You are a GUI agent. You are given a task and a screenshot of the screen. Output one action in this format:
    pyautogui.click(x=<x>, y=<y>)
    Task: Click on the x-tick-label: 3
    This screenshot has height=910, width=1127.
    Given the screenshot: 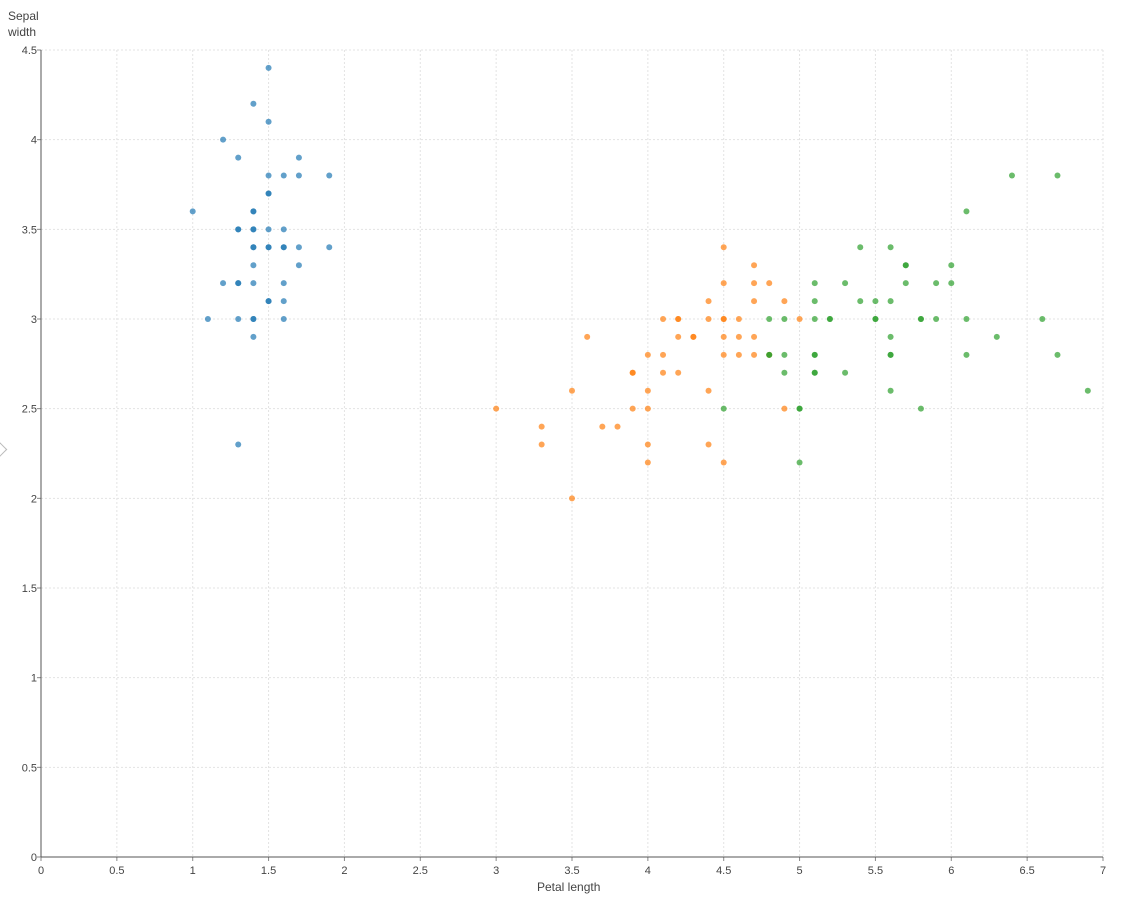 What is the action you would take?
    pyautogui.click(x=496, y=871)
    